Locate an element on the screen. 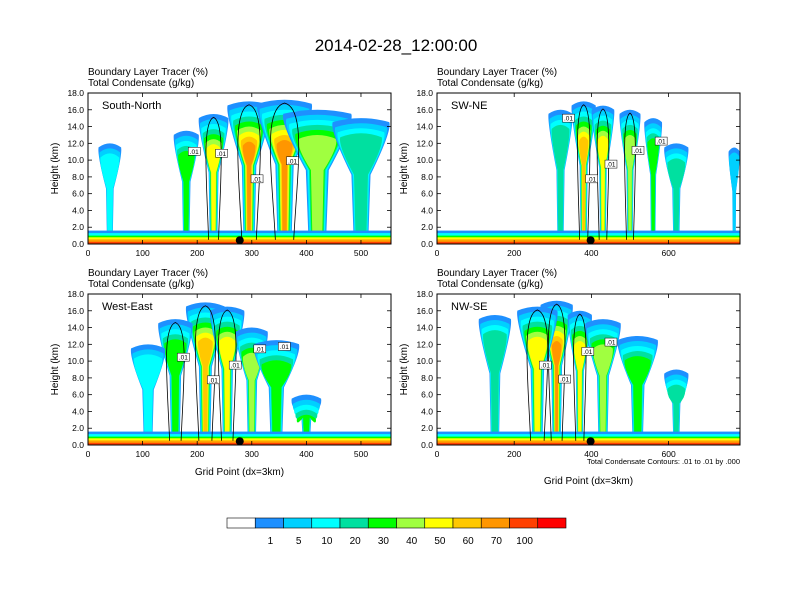 The height and width of the screenshot is (612, 792). y-tick-label: 8.0 is located at coordinates (78, 177).